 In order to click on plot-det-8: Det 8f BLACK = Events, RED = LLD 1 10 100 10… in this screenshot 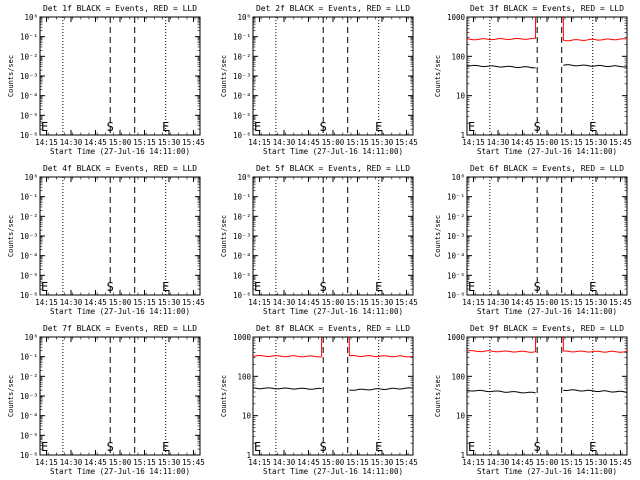, I will do `click(319, 400)`.